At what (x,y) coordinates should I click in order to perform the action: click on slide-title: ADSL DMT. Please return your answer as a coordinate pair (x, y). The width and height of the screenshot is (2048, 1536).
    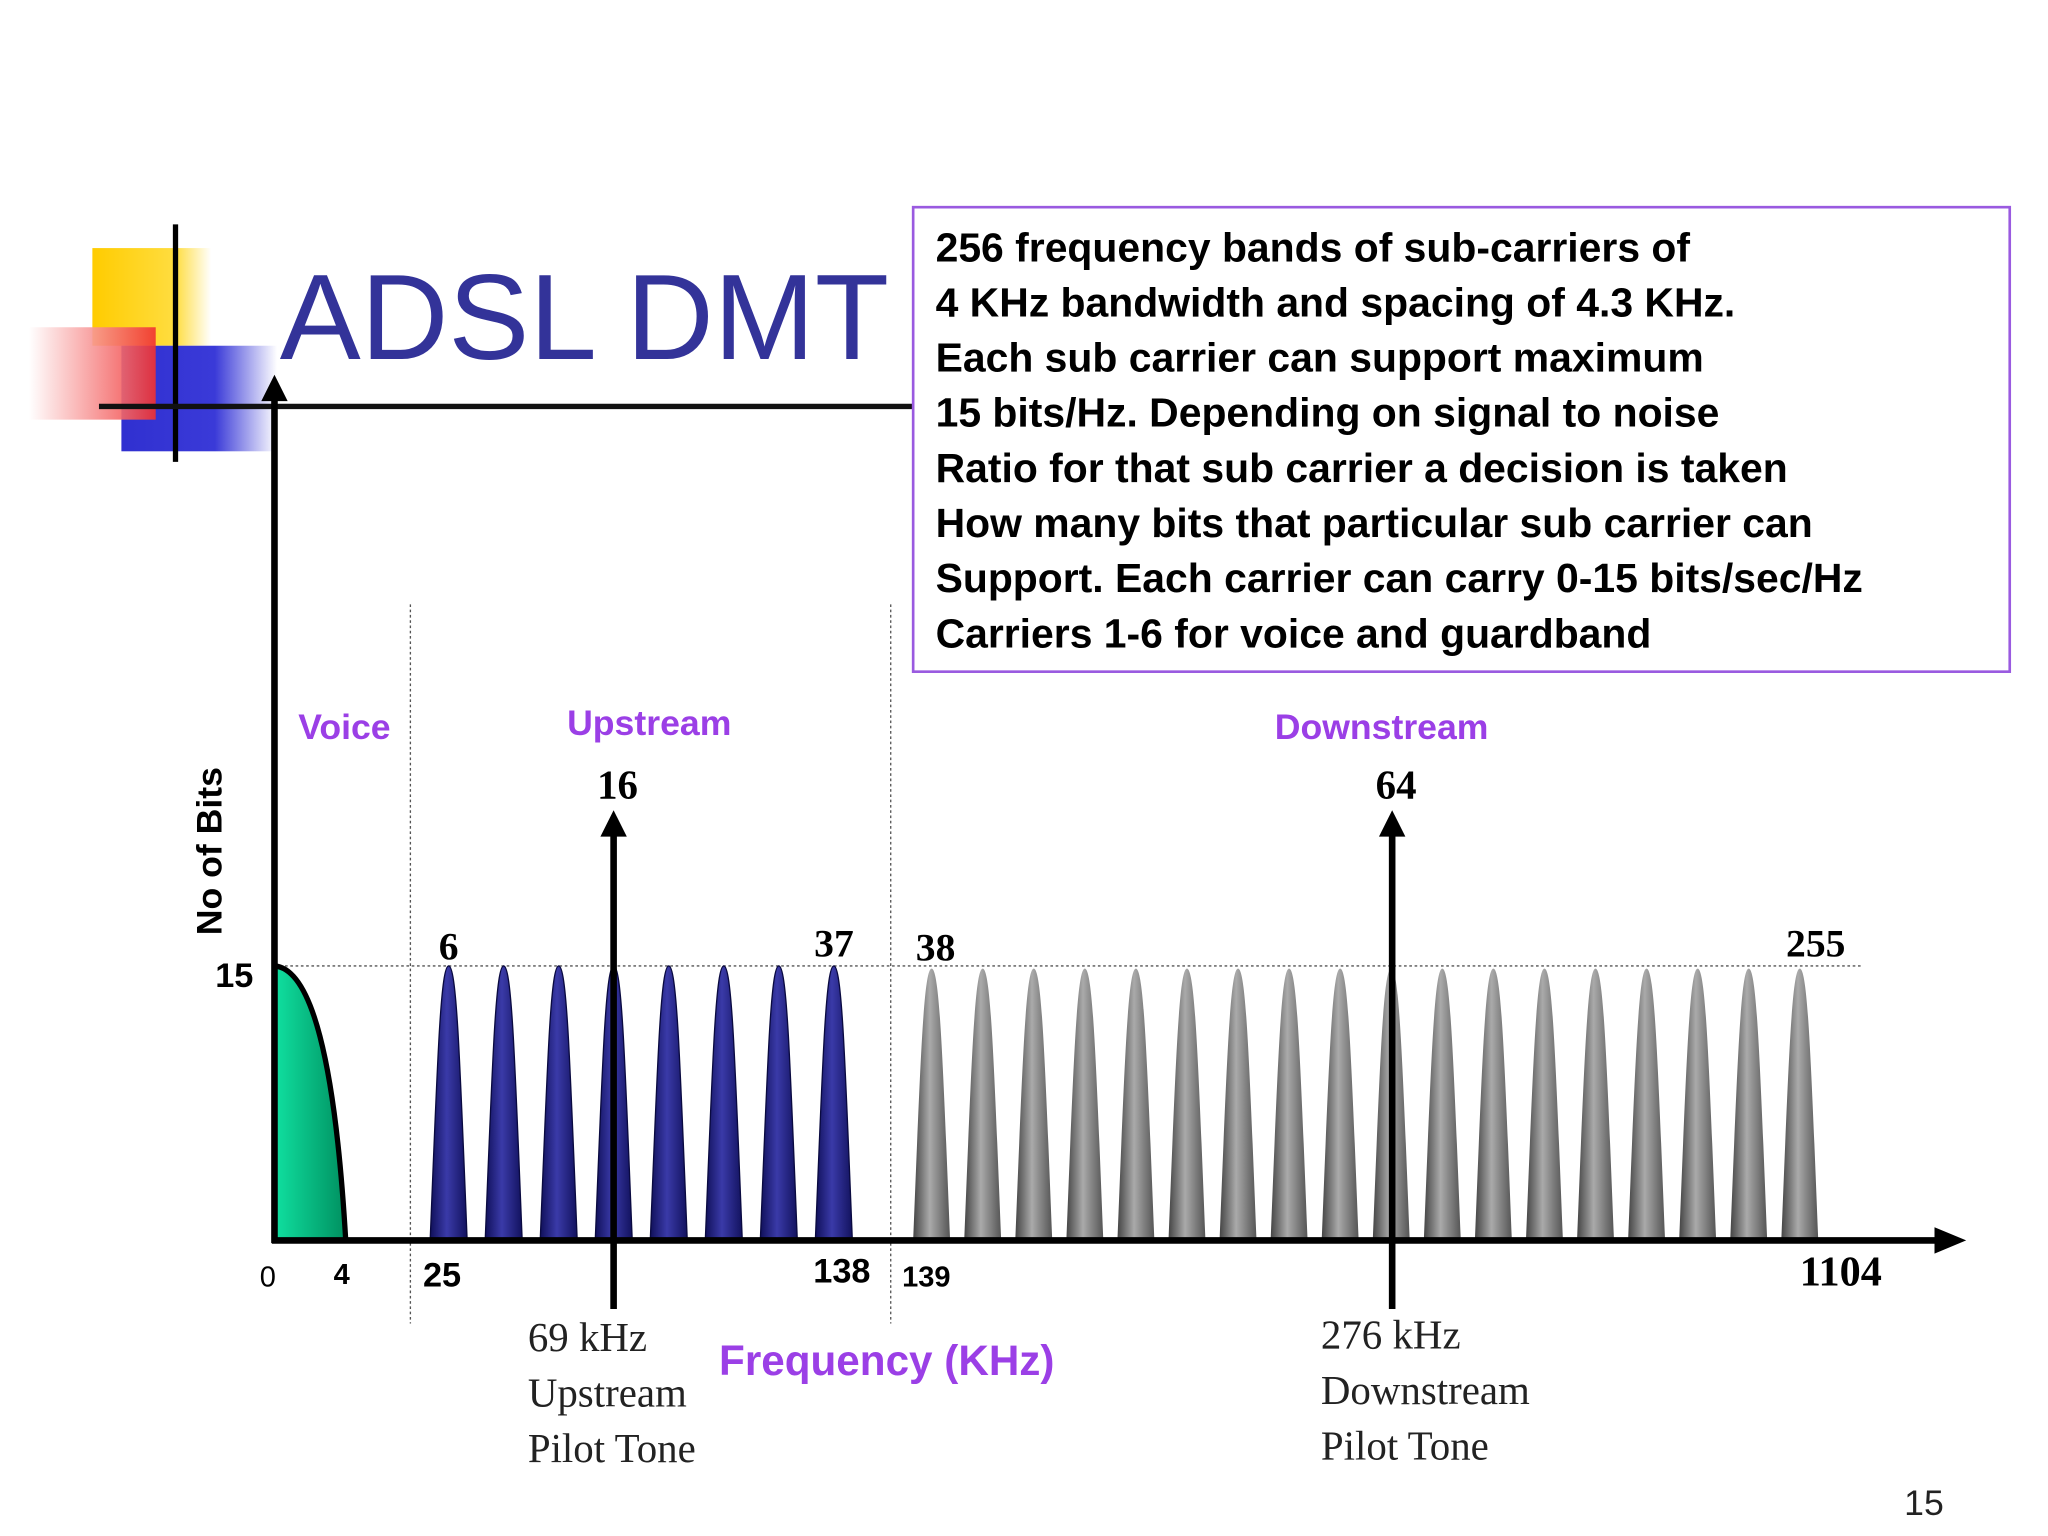
    Looking at the image, I should click on (584, 317).